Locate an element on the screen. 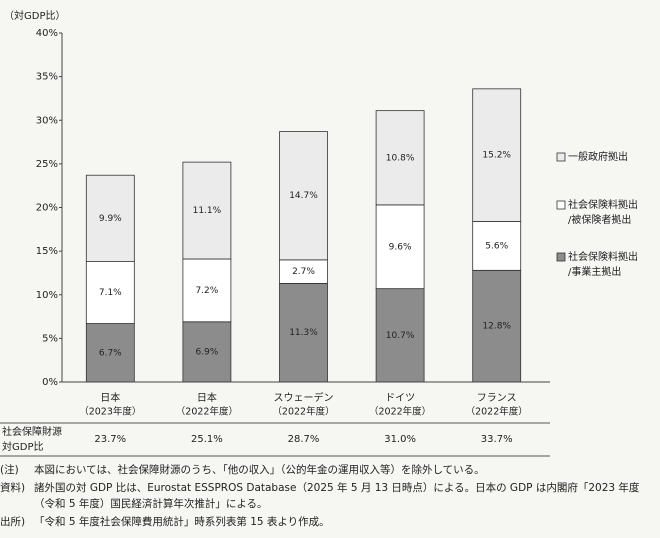 This screenshot has height=538, width=660. value-label: 6.7% is located at coordinates (110, 353).